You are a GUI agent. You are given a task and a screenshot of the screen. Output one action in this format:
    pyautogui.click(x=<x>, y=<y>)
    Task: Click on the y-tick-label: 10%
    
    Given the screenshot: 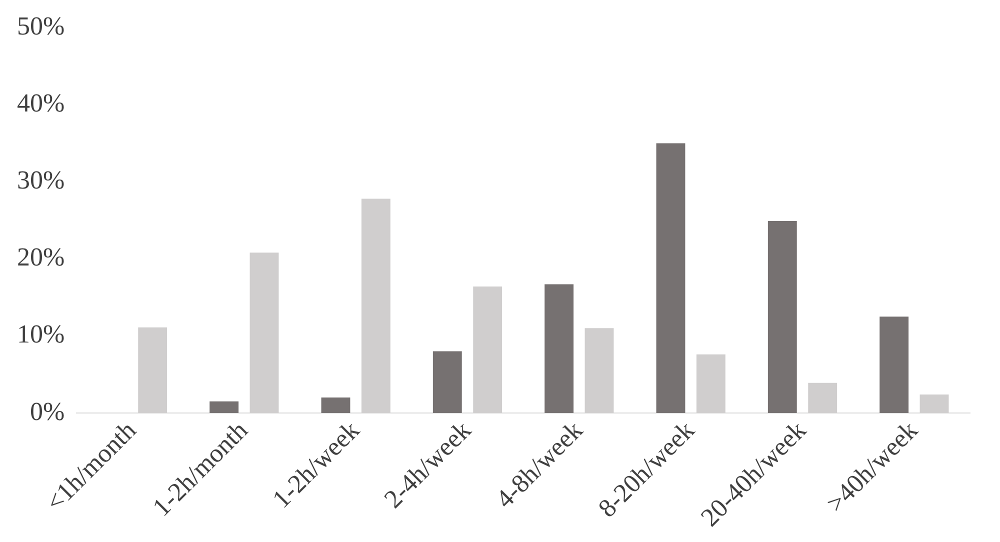 What is the action you would take?
    pyautogui.click(x=40, y=334)
    